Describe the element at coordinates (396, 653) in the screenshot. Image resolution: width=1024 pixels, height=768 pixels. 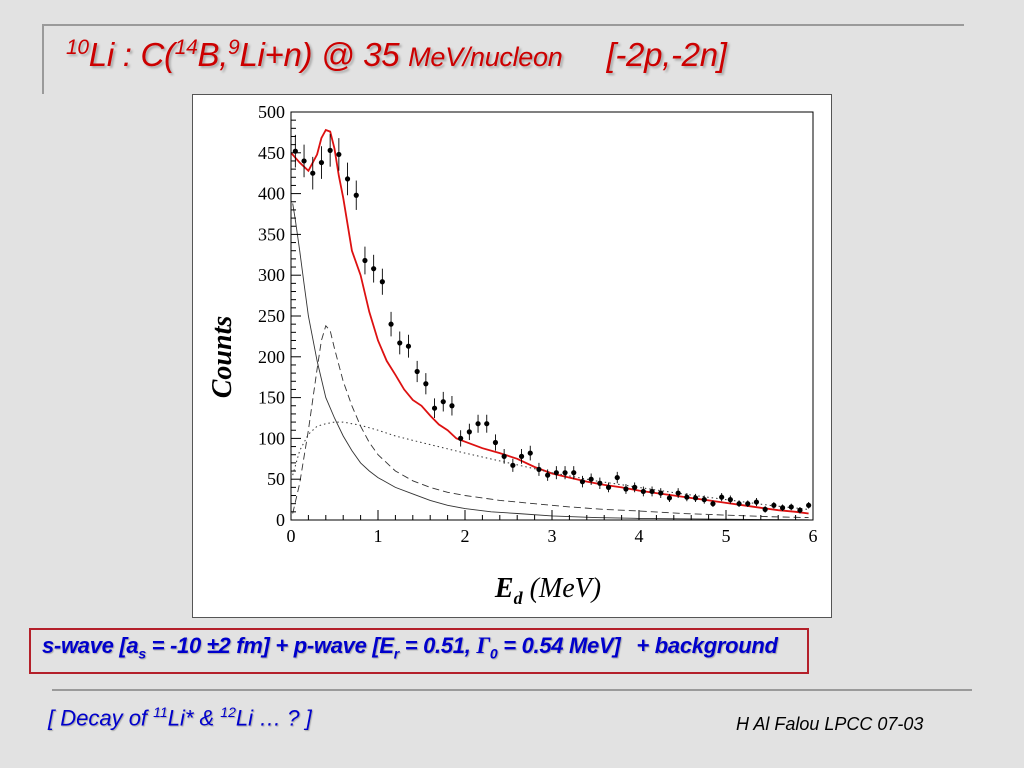
I see `fit-r-subscript: r` at that location.